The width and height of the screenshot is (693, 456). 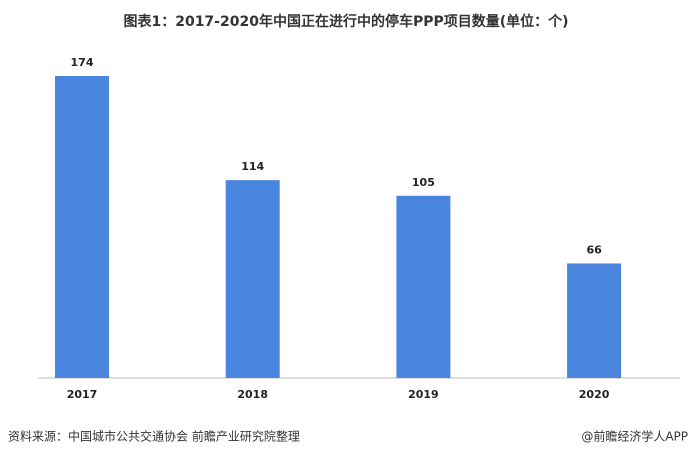 What do you see at coordinates (423, 394) in the screenshot?
I see `x-tick-label: 2019` at bounding box center [423, 394].